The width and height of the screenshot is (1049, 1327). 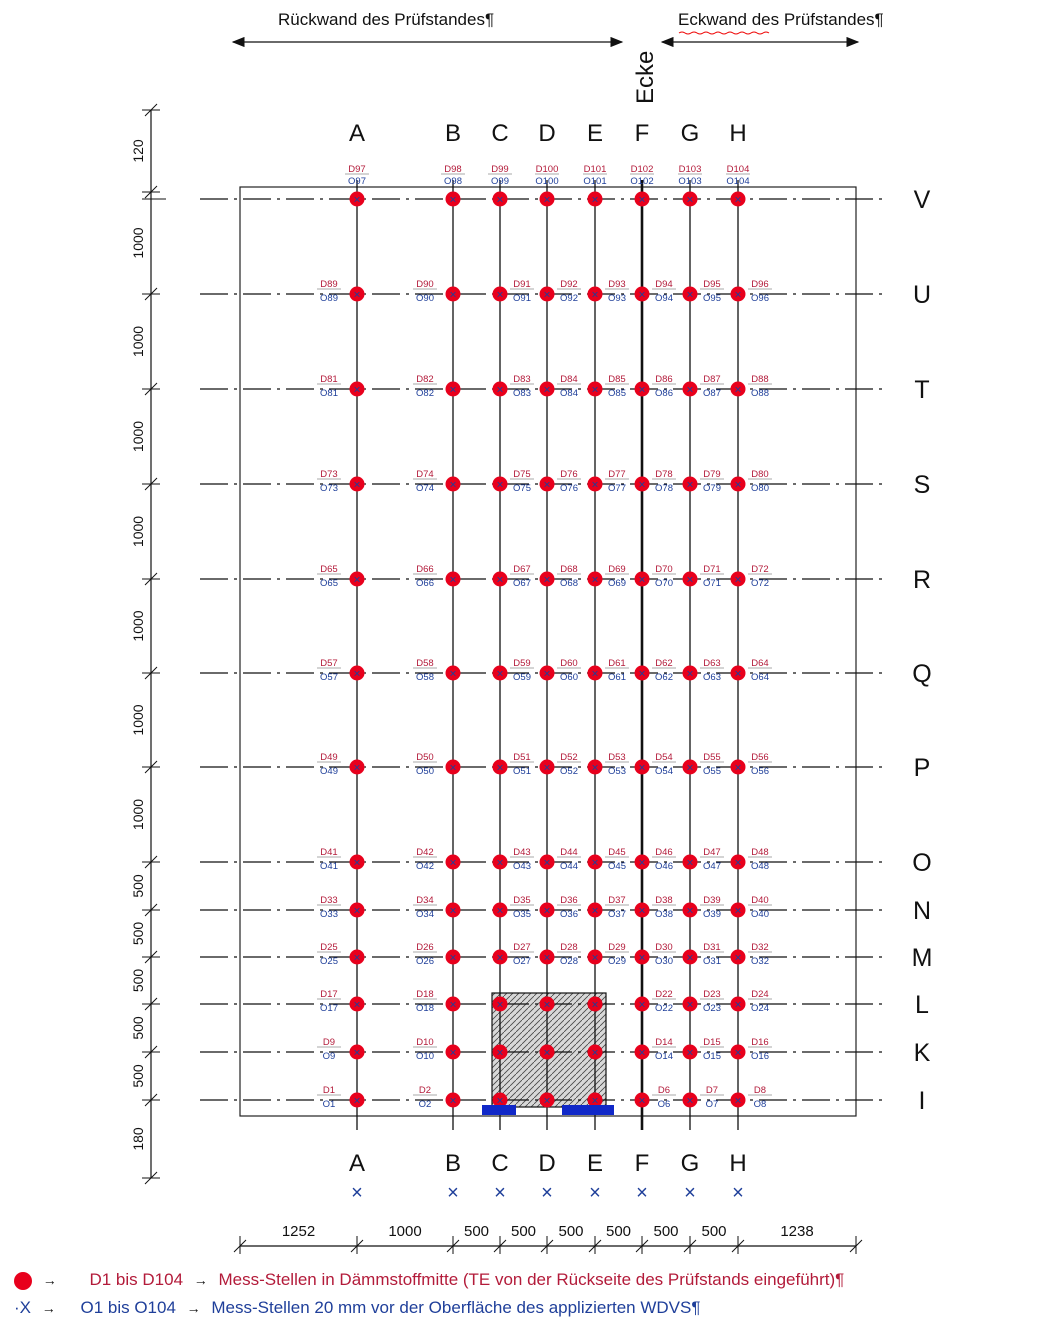 I want to click on o-point-label: O76, so click(x=569, y=488).